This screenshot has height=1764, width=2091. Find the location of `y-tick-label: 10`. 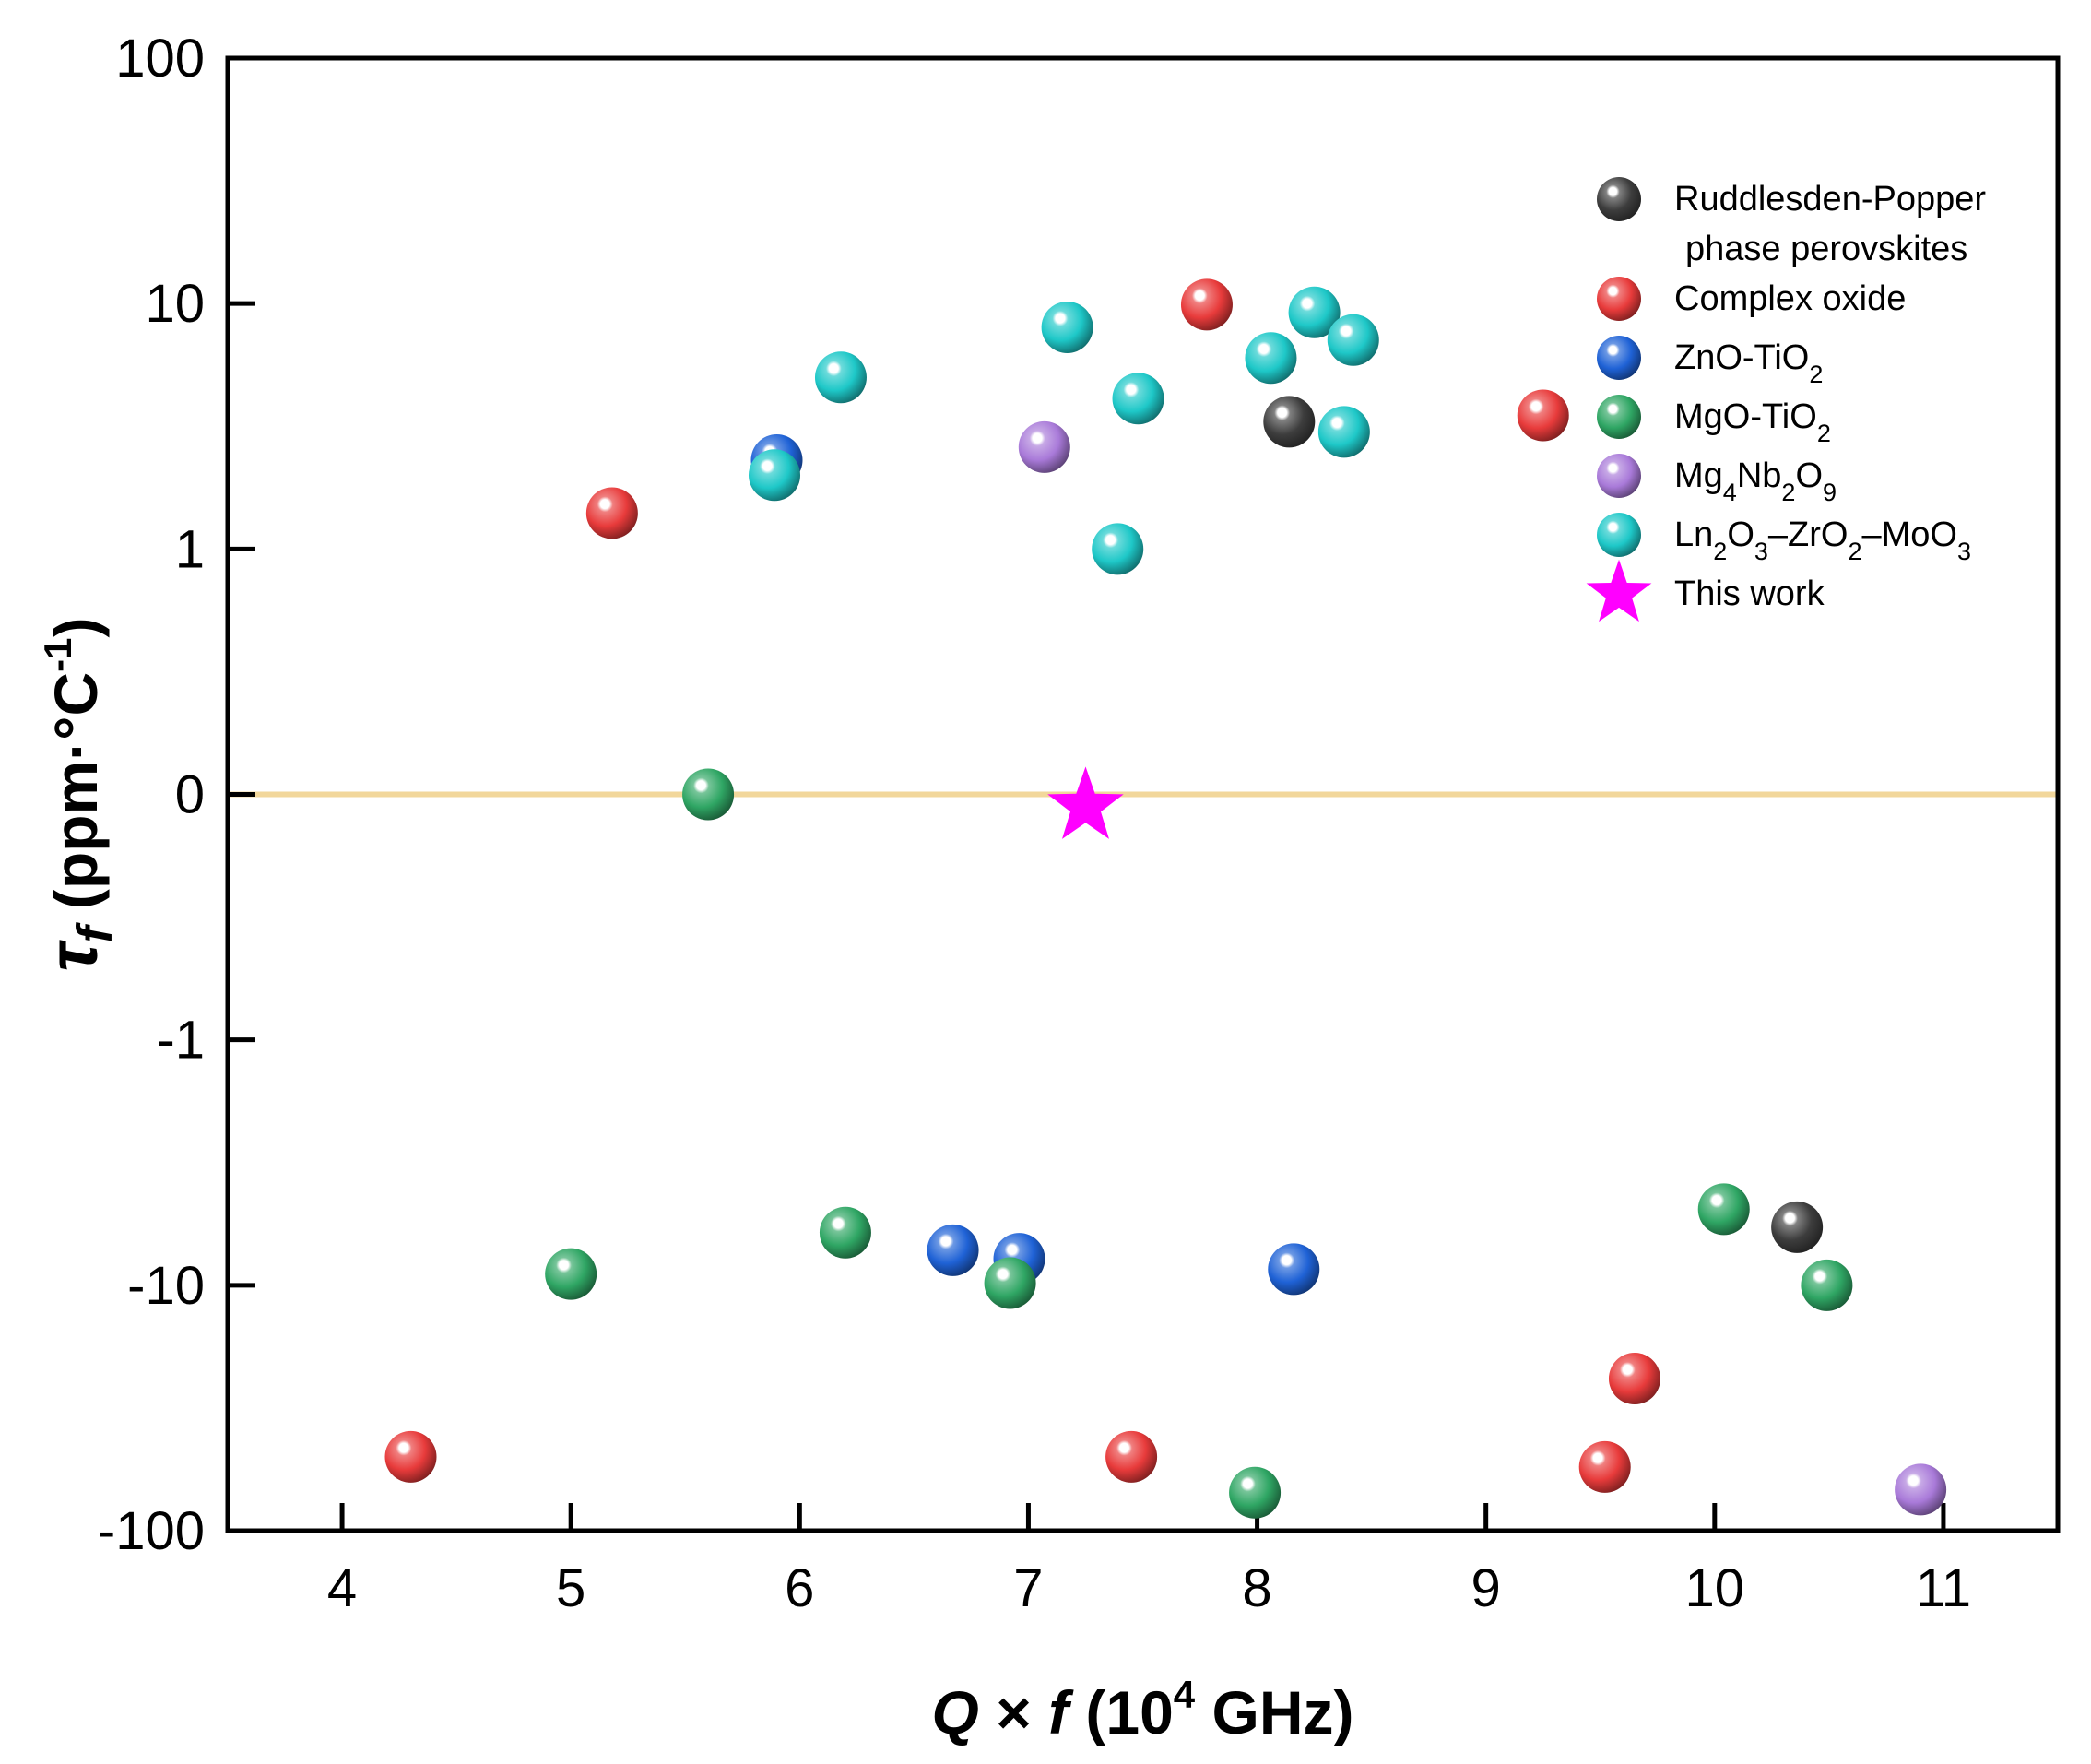

y-tick-label: 10 is located at coordinates (175, 304).